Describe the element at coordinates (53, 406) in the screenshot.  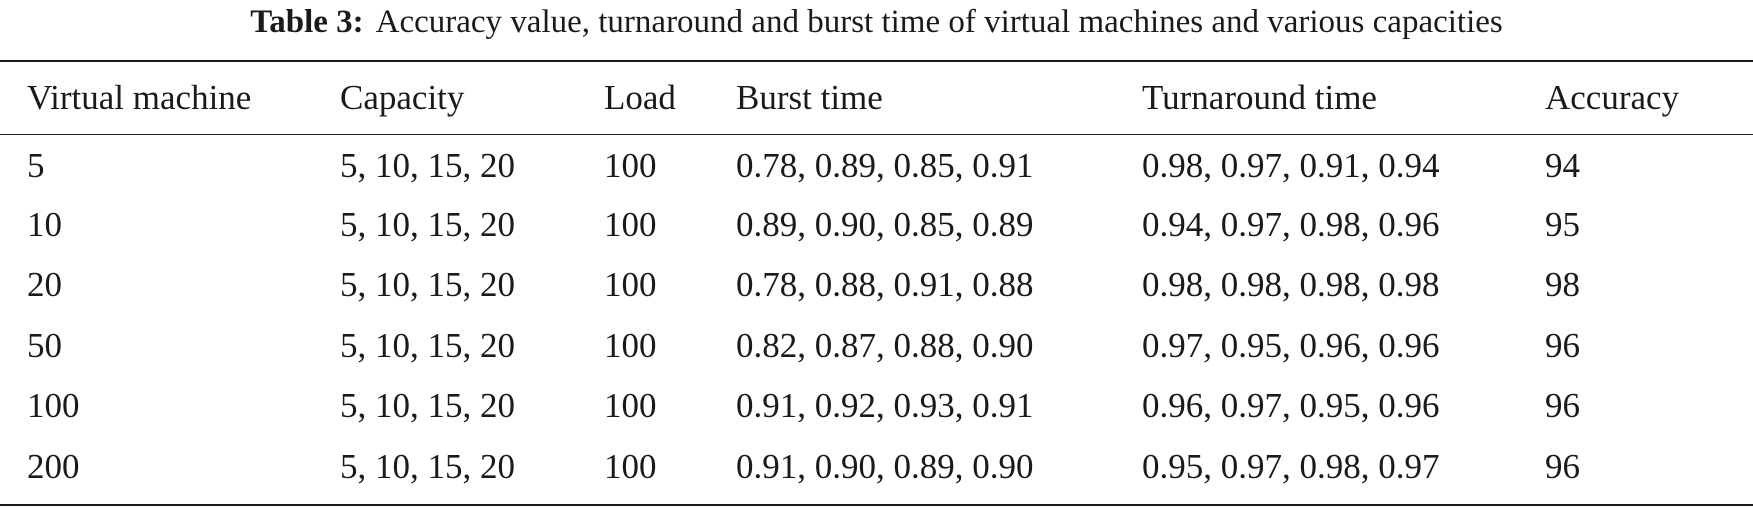
I see `cell-virtual-machine: 100` at that location.